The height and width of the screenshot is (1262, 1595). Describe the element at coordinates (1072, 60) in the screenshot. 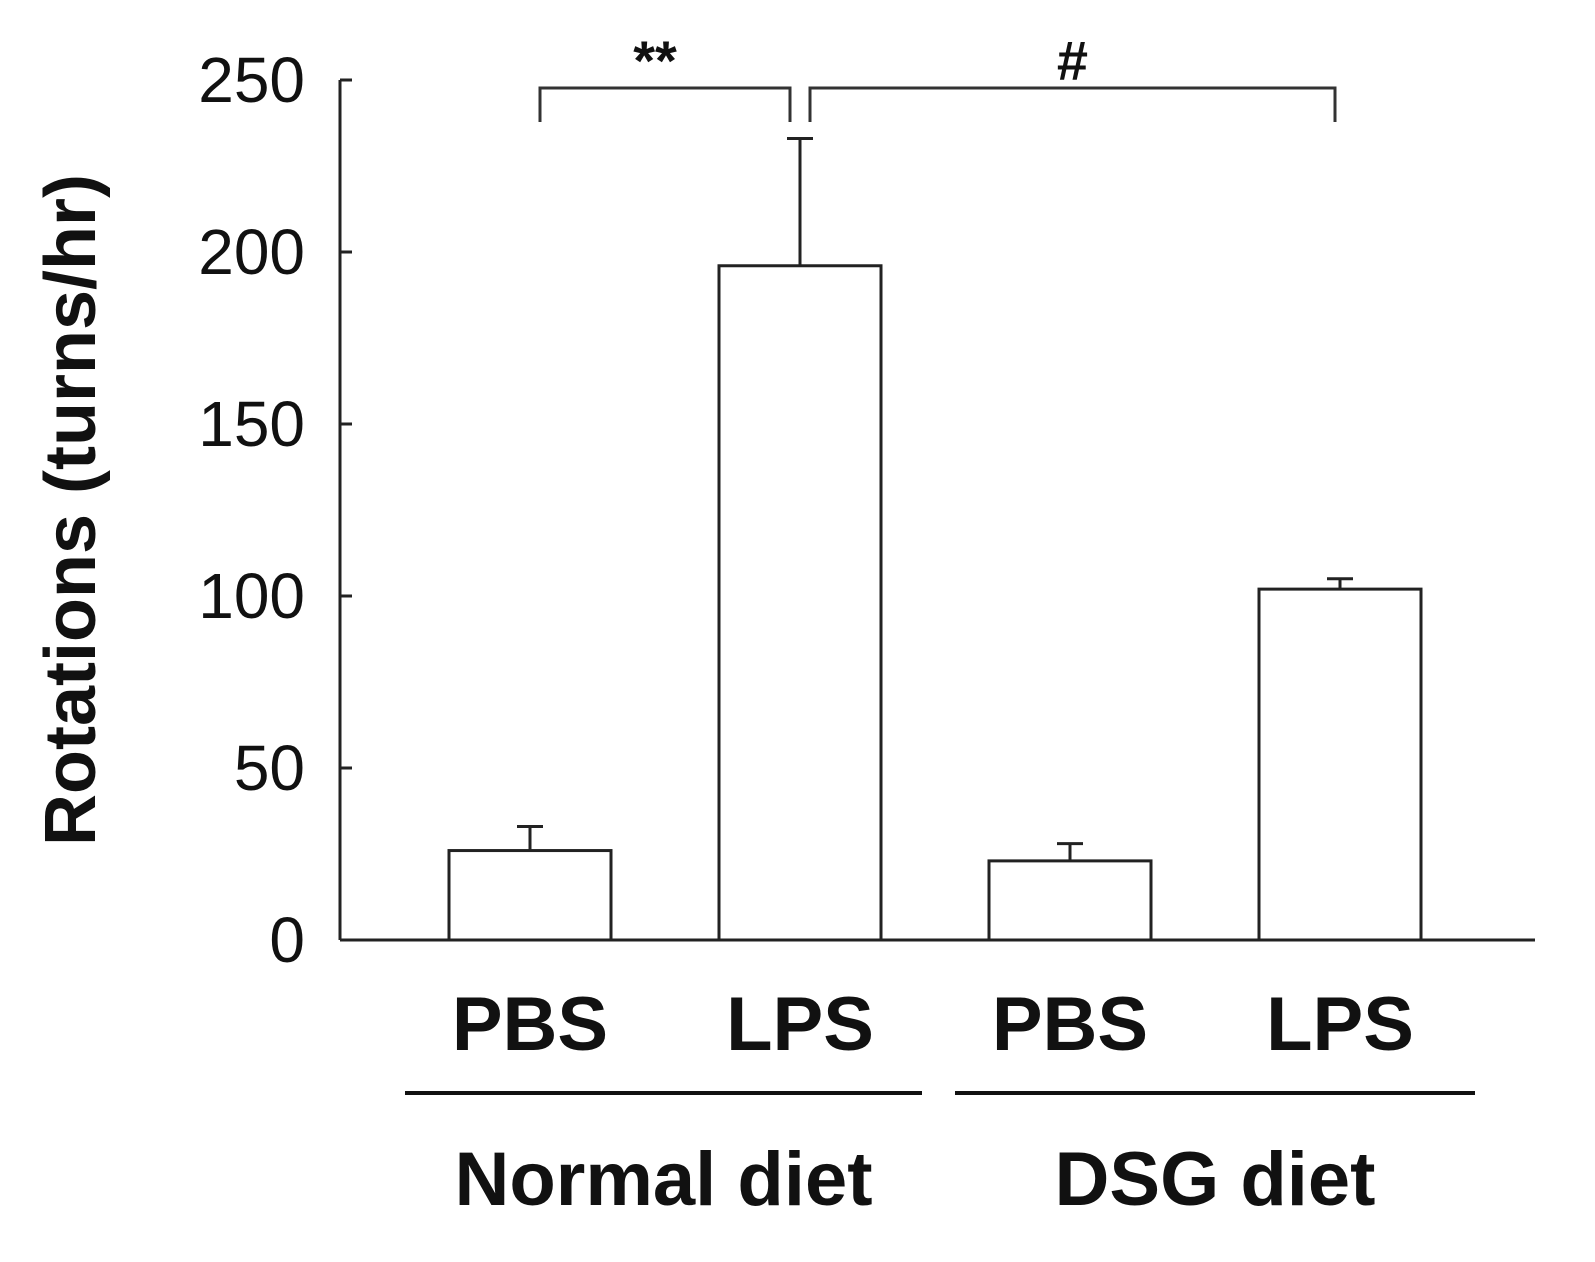

I see `significance-label: #` at that location.